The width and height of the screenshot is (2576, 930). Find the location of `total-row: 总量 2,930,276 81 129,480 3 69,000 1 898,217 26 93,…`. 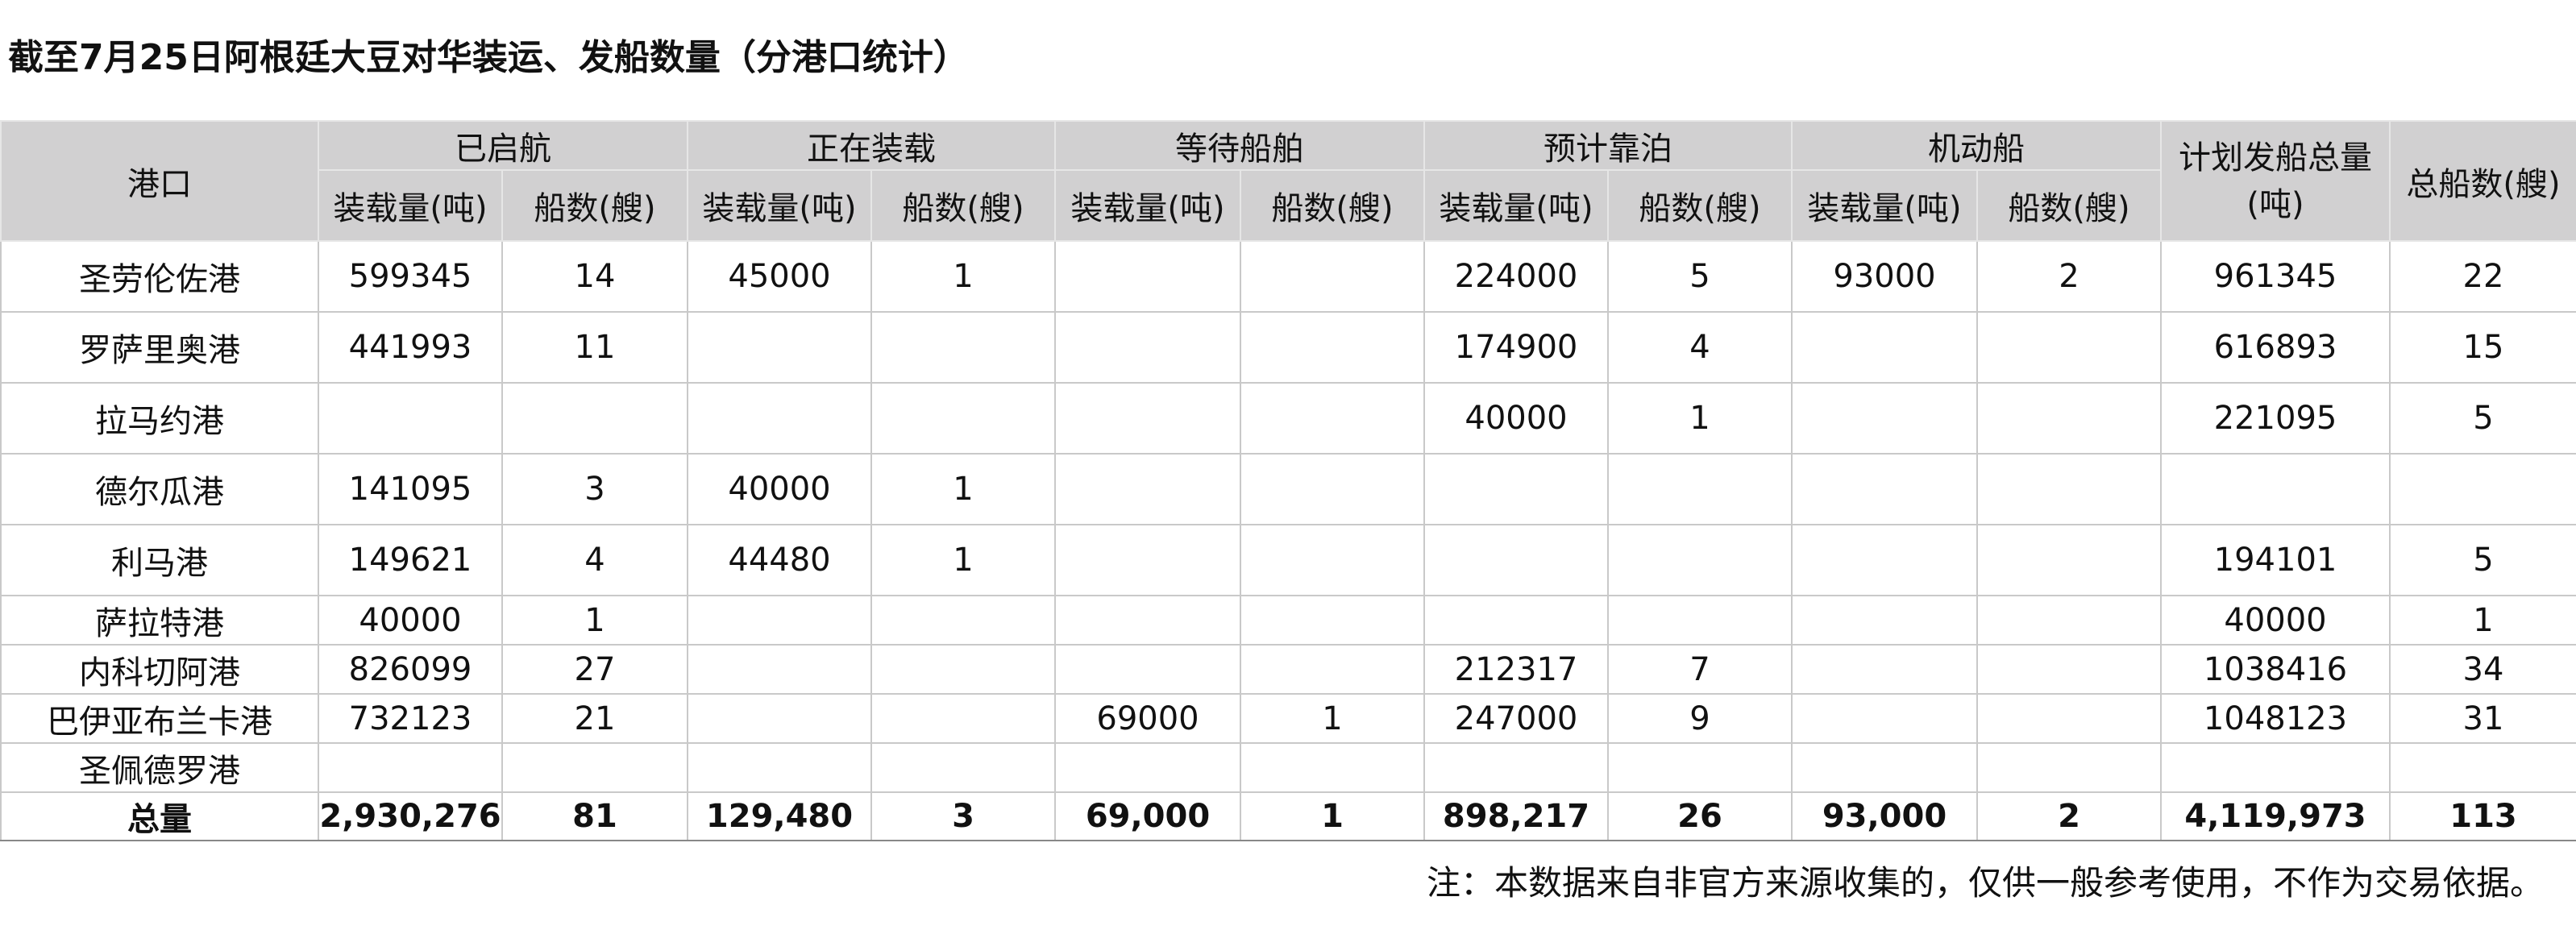

total-row: 总量 2,930,276 81 129,480 3 69,000 1 898,217 26 93,… is located at coordinates (1288, 816).